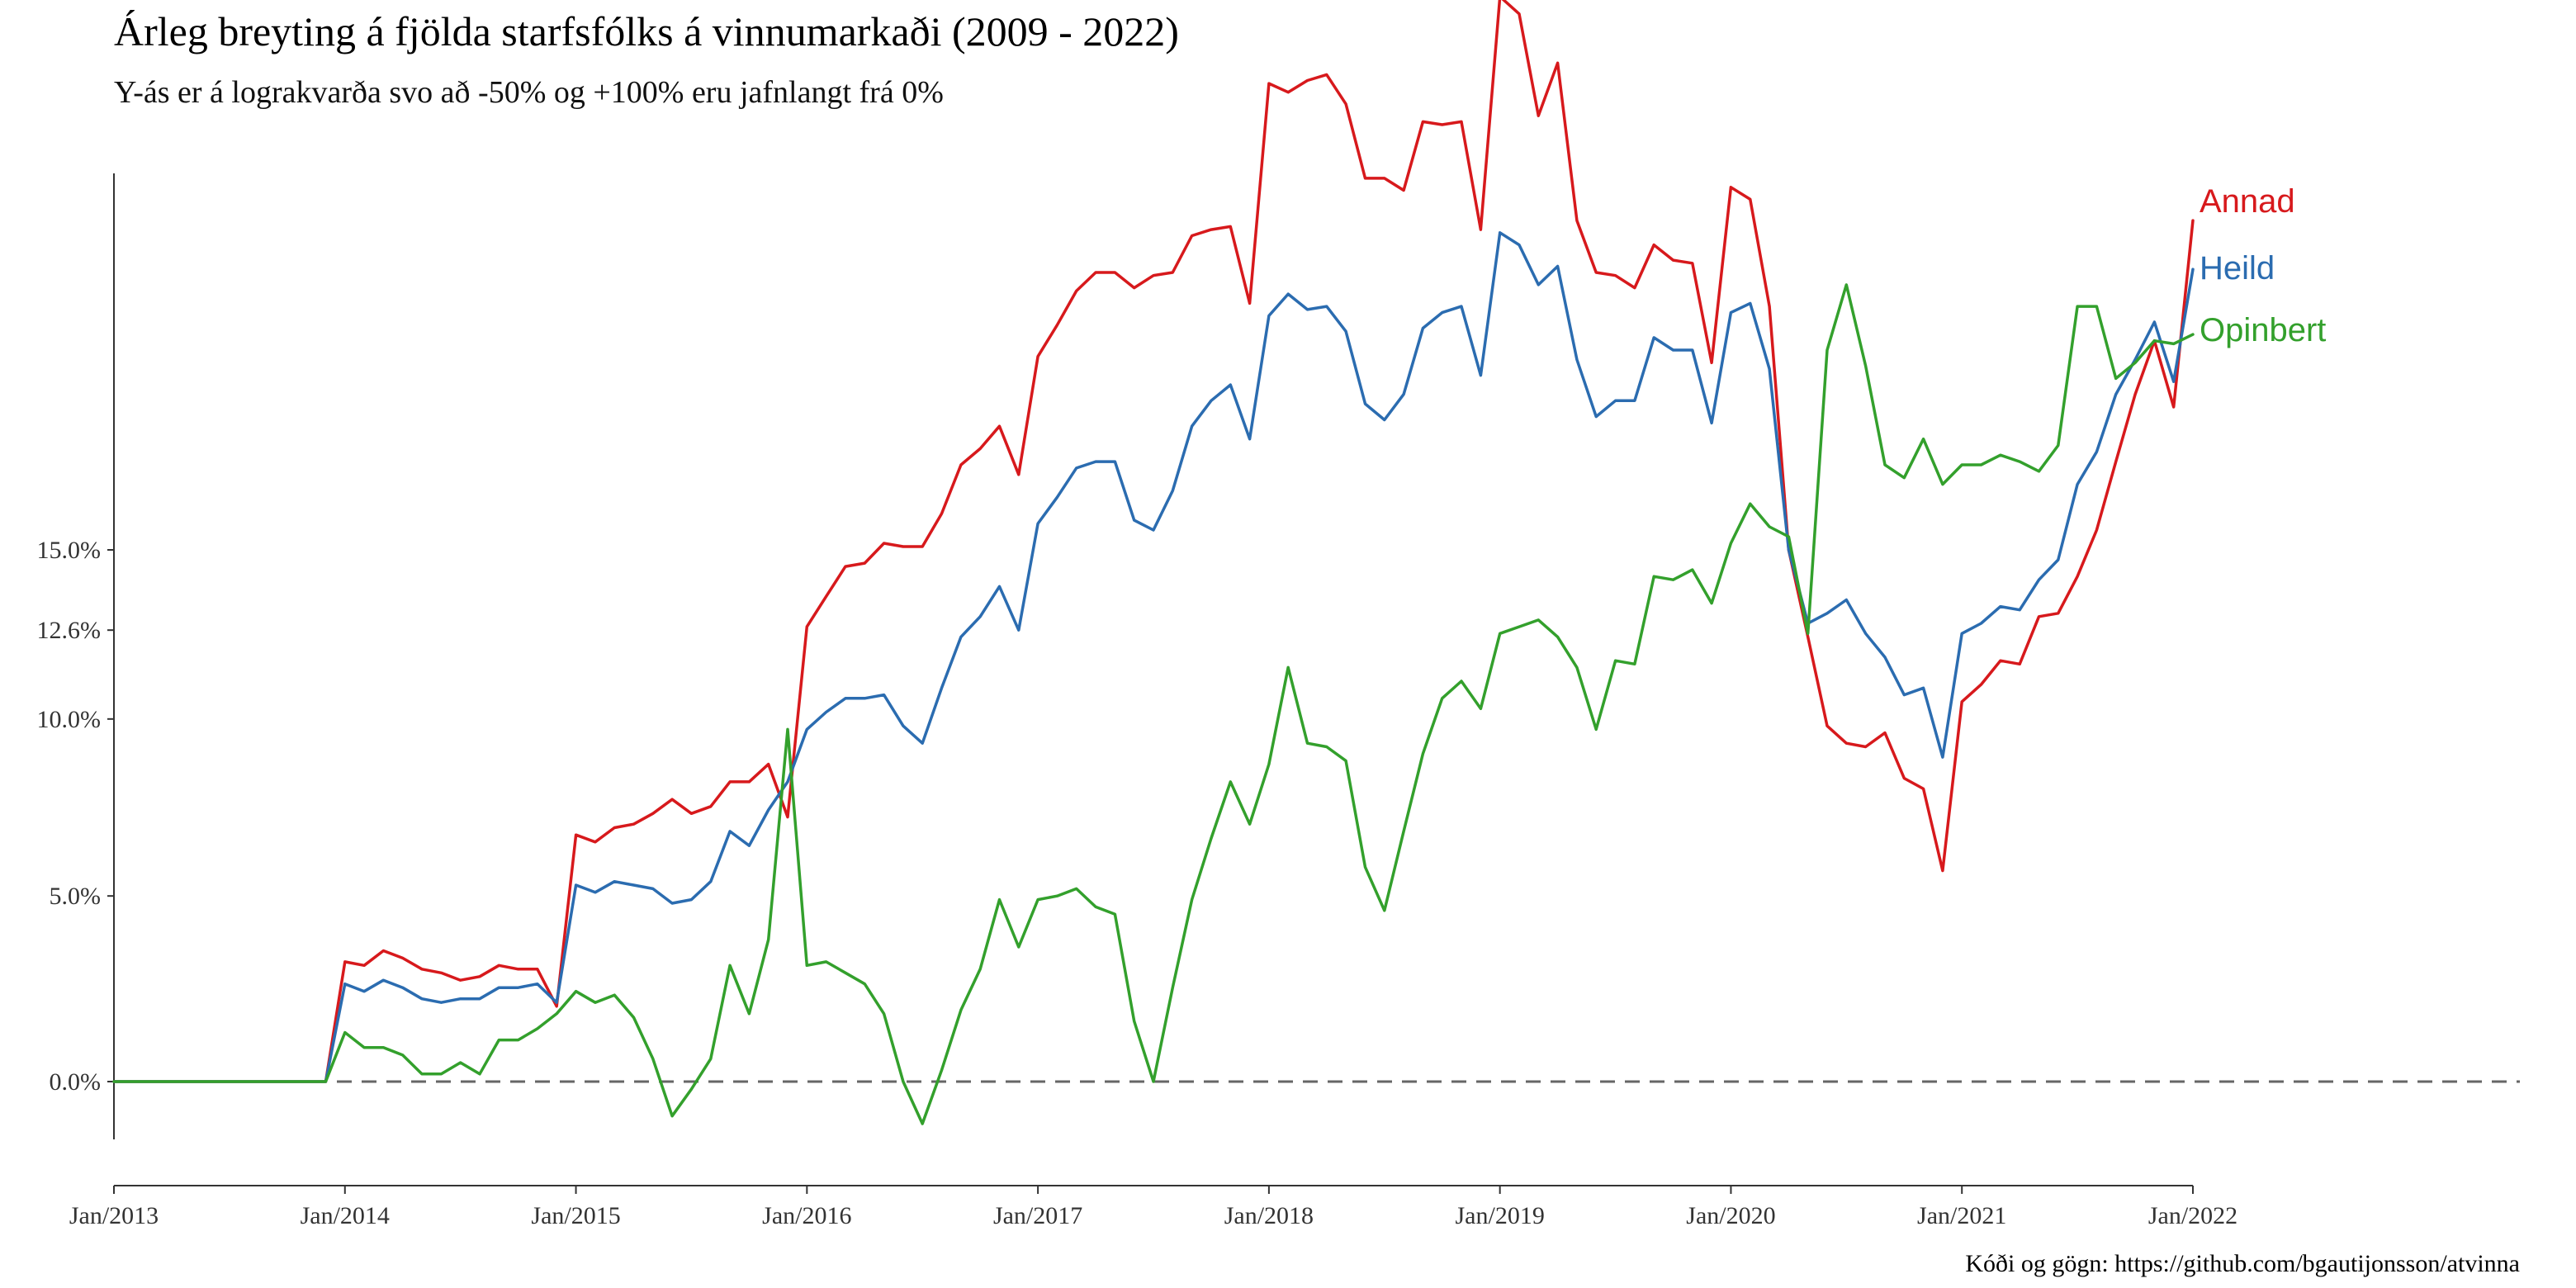 This screenshot has height=1288, width=2576. Describe the element at coordinates (2192, 1215) in the screenshot. I see `x-tick-label: Jan/2022` at that location.